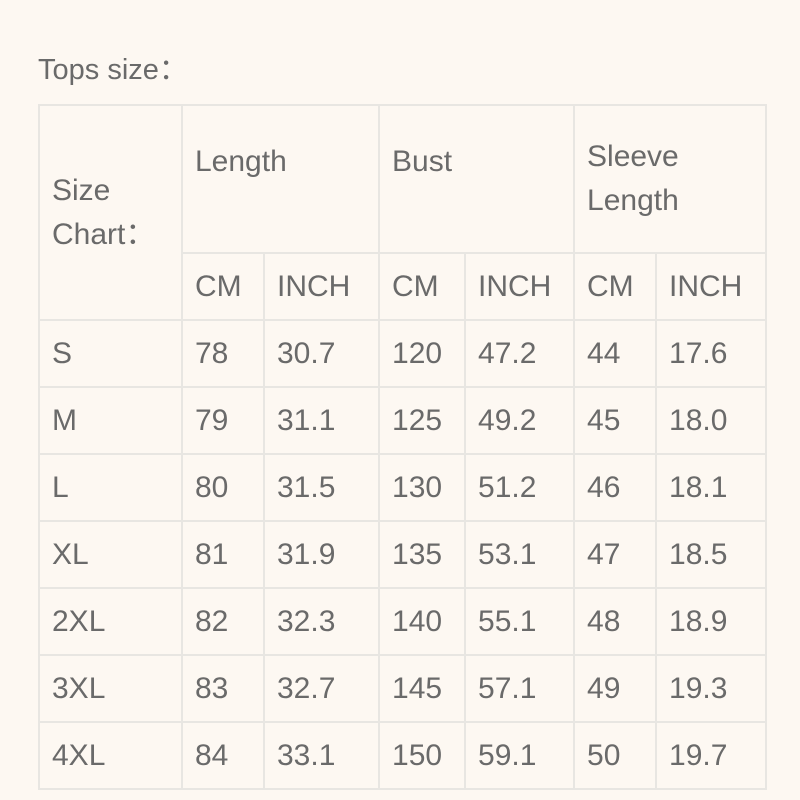 The width and height of the screenshot is (800, 800). Describe the element at coordinates (422, 420) in the screenshot. I see `value-cell: 125` at that location.